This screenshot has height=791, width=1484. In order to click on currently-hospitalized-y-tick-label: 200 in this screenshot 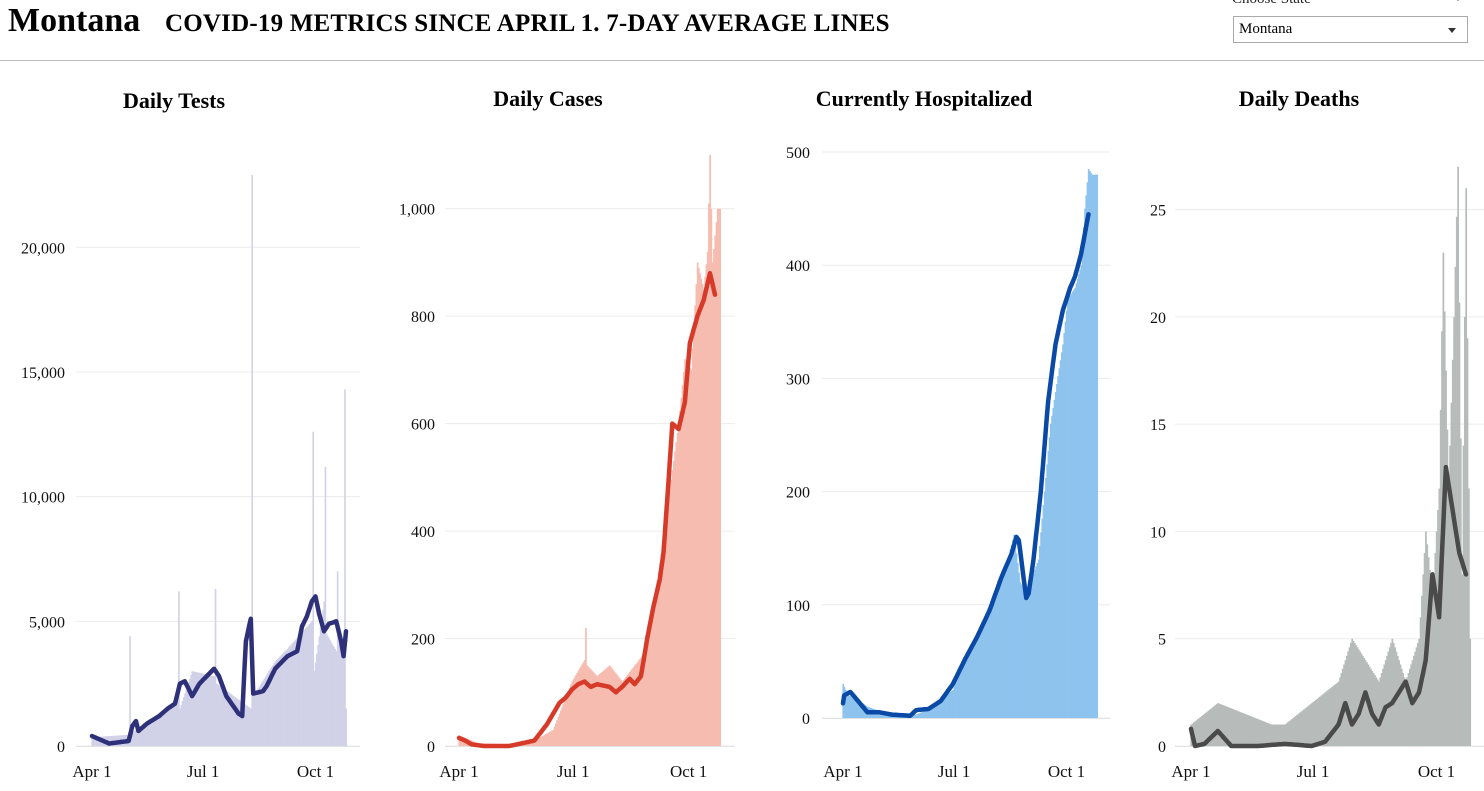, I will do `click(798, 493)`.